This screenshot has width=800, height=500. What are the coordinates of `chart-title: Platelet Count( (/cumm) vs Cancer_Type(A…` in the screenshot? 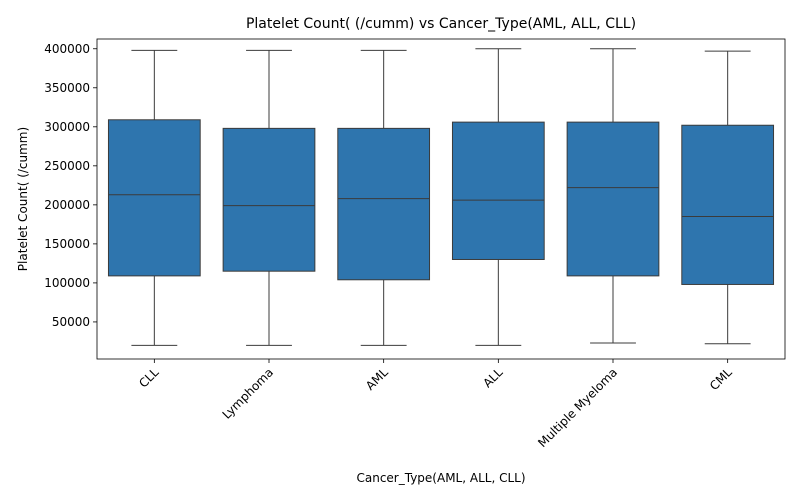 It's located at (441, 24).